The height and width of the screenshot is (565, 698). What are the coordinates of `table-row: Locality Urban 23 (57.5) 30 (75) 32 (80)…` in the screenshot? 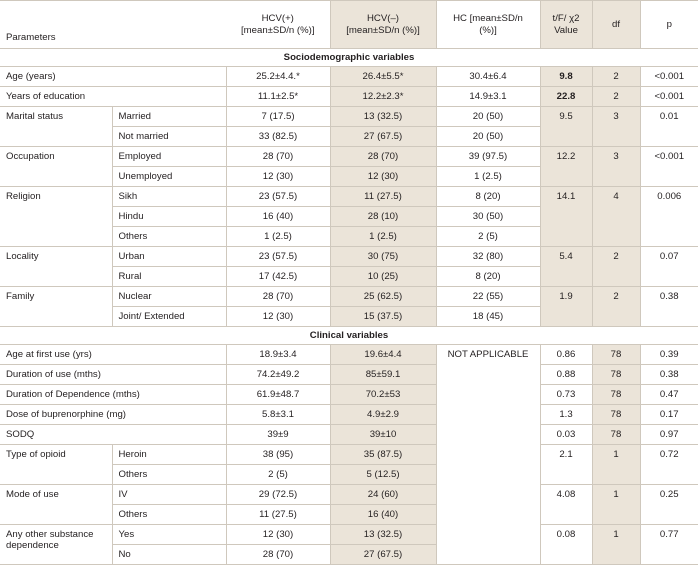 It's located at (349, 266).